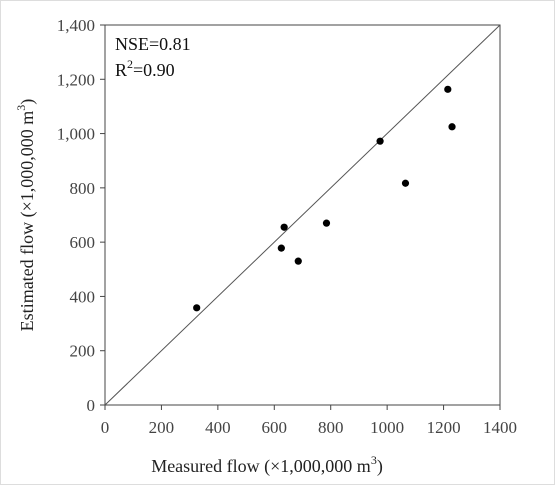  What do you see at coordinates (309, 421) in the screenshot?
I see `x-axis-ticks: 0 200 400 600 800 1000 1200 1400` at bounding box center [309, 421].